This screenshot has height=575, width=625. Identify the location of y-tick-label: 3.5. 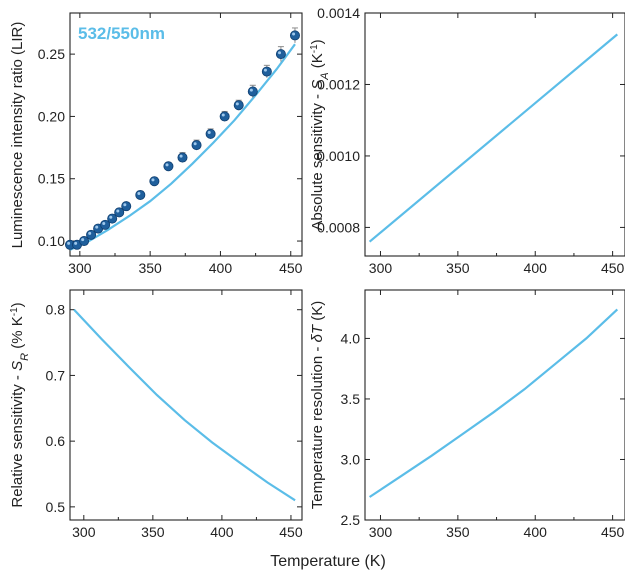
(351, 399).